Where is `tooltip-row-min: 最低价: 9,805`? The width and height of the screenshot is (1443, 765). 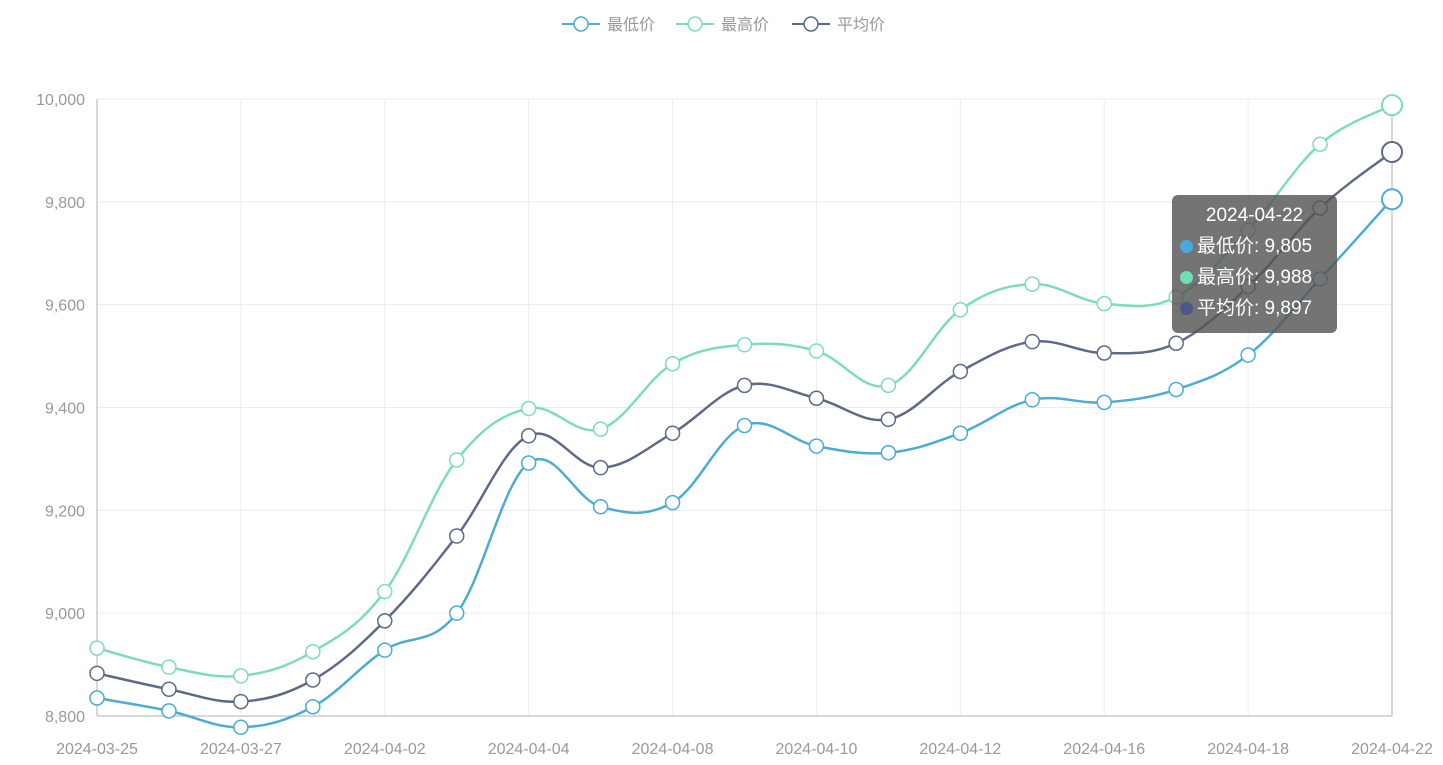
tooltip-row-min: 最低价: 9,805 is located at coordinates (1254, 246).